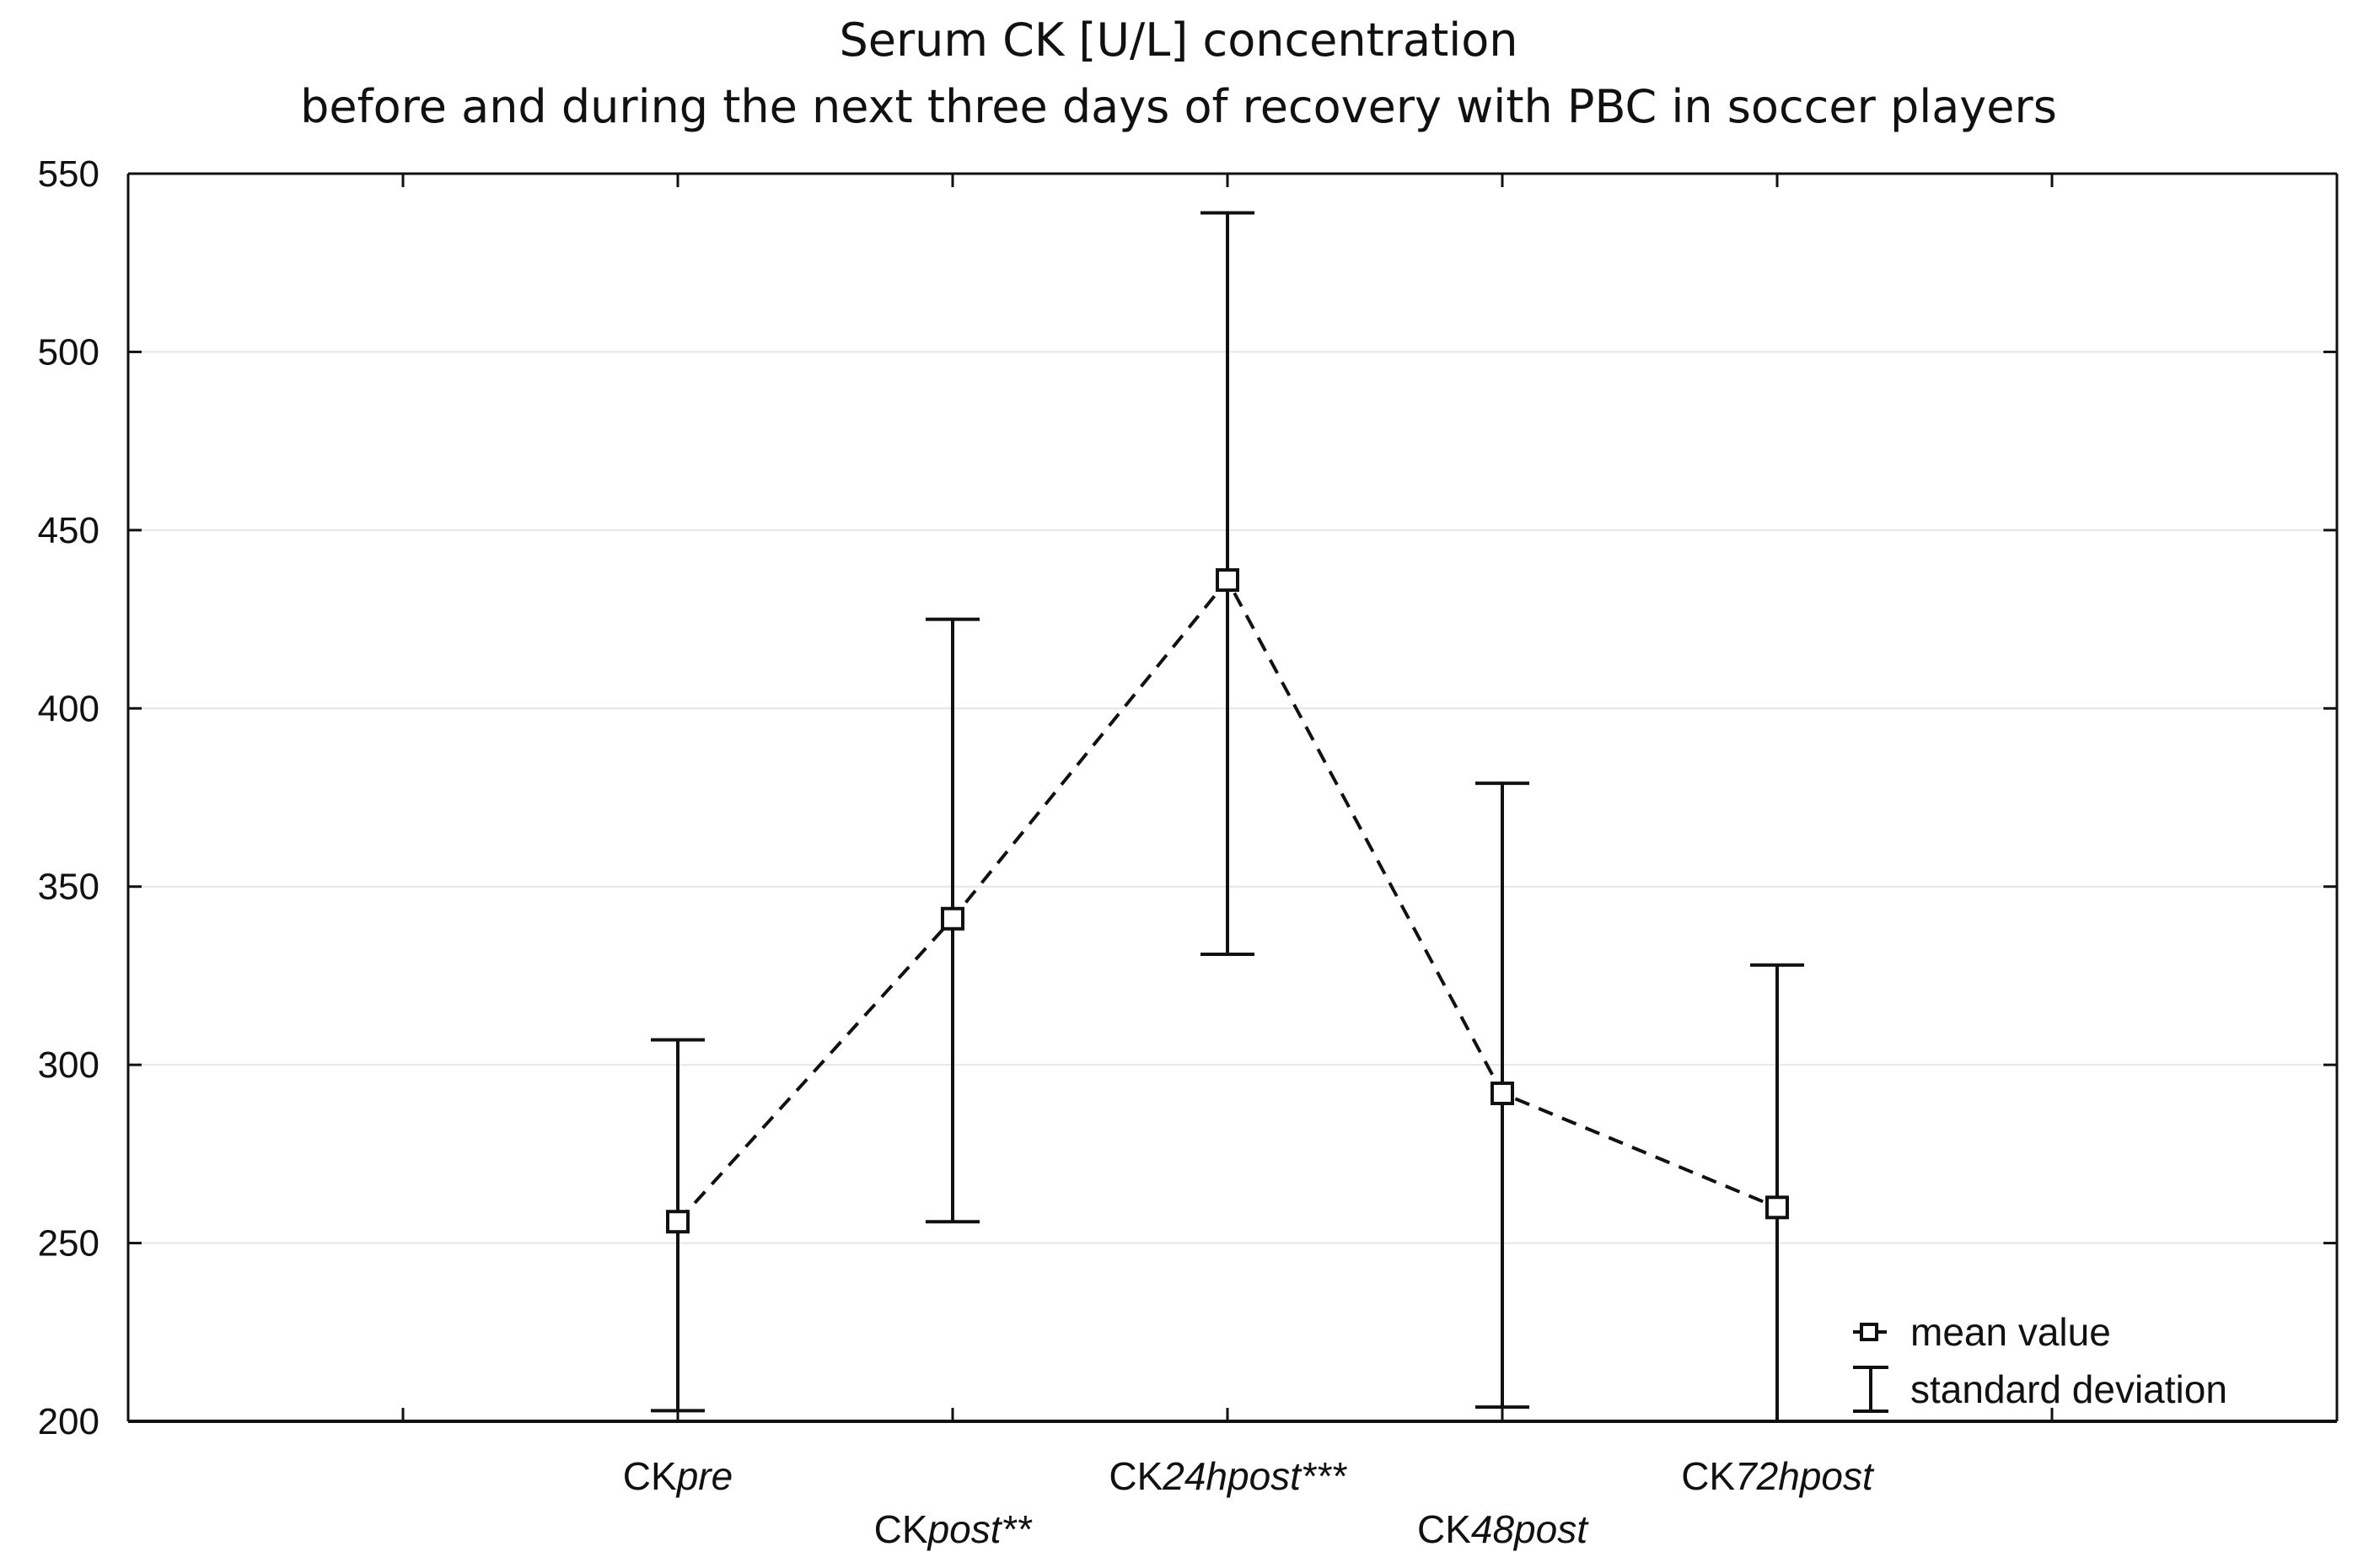  What do you see at coordinates (1178, 40) in the screenshot?
I see `chart-title: Serum CK [U/L] concentration` at bounding box center [1178, 40].